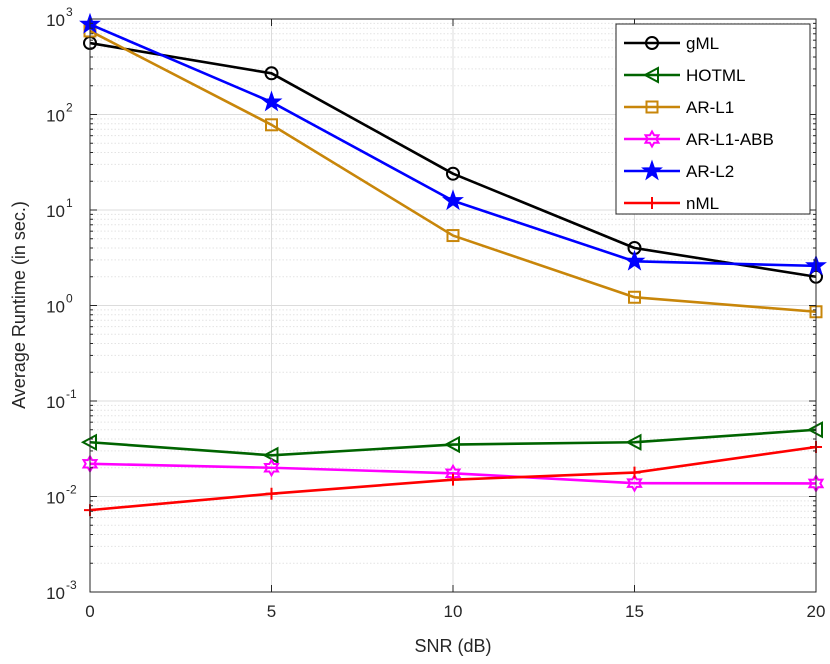 This screenshot has height=664, width=830. I want to click on legend-label-gml: gML, so click(702, 43).